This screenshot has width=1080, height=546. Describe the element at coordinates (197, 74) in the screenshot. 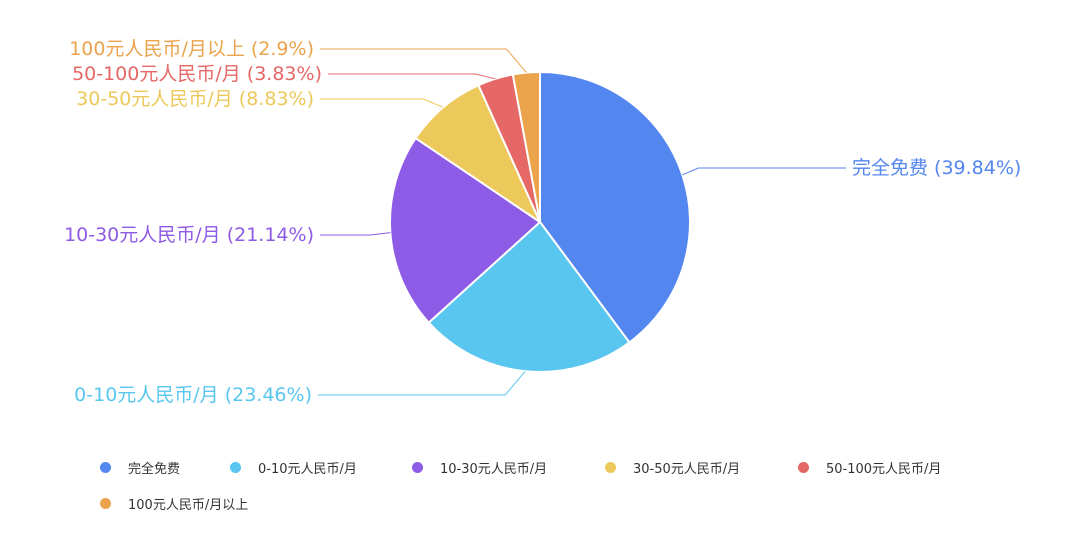

I see `slice-label: 50-100元人民币/月 (3.83%)` at that location.